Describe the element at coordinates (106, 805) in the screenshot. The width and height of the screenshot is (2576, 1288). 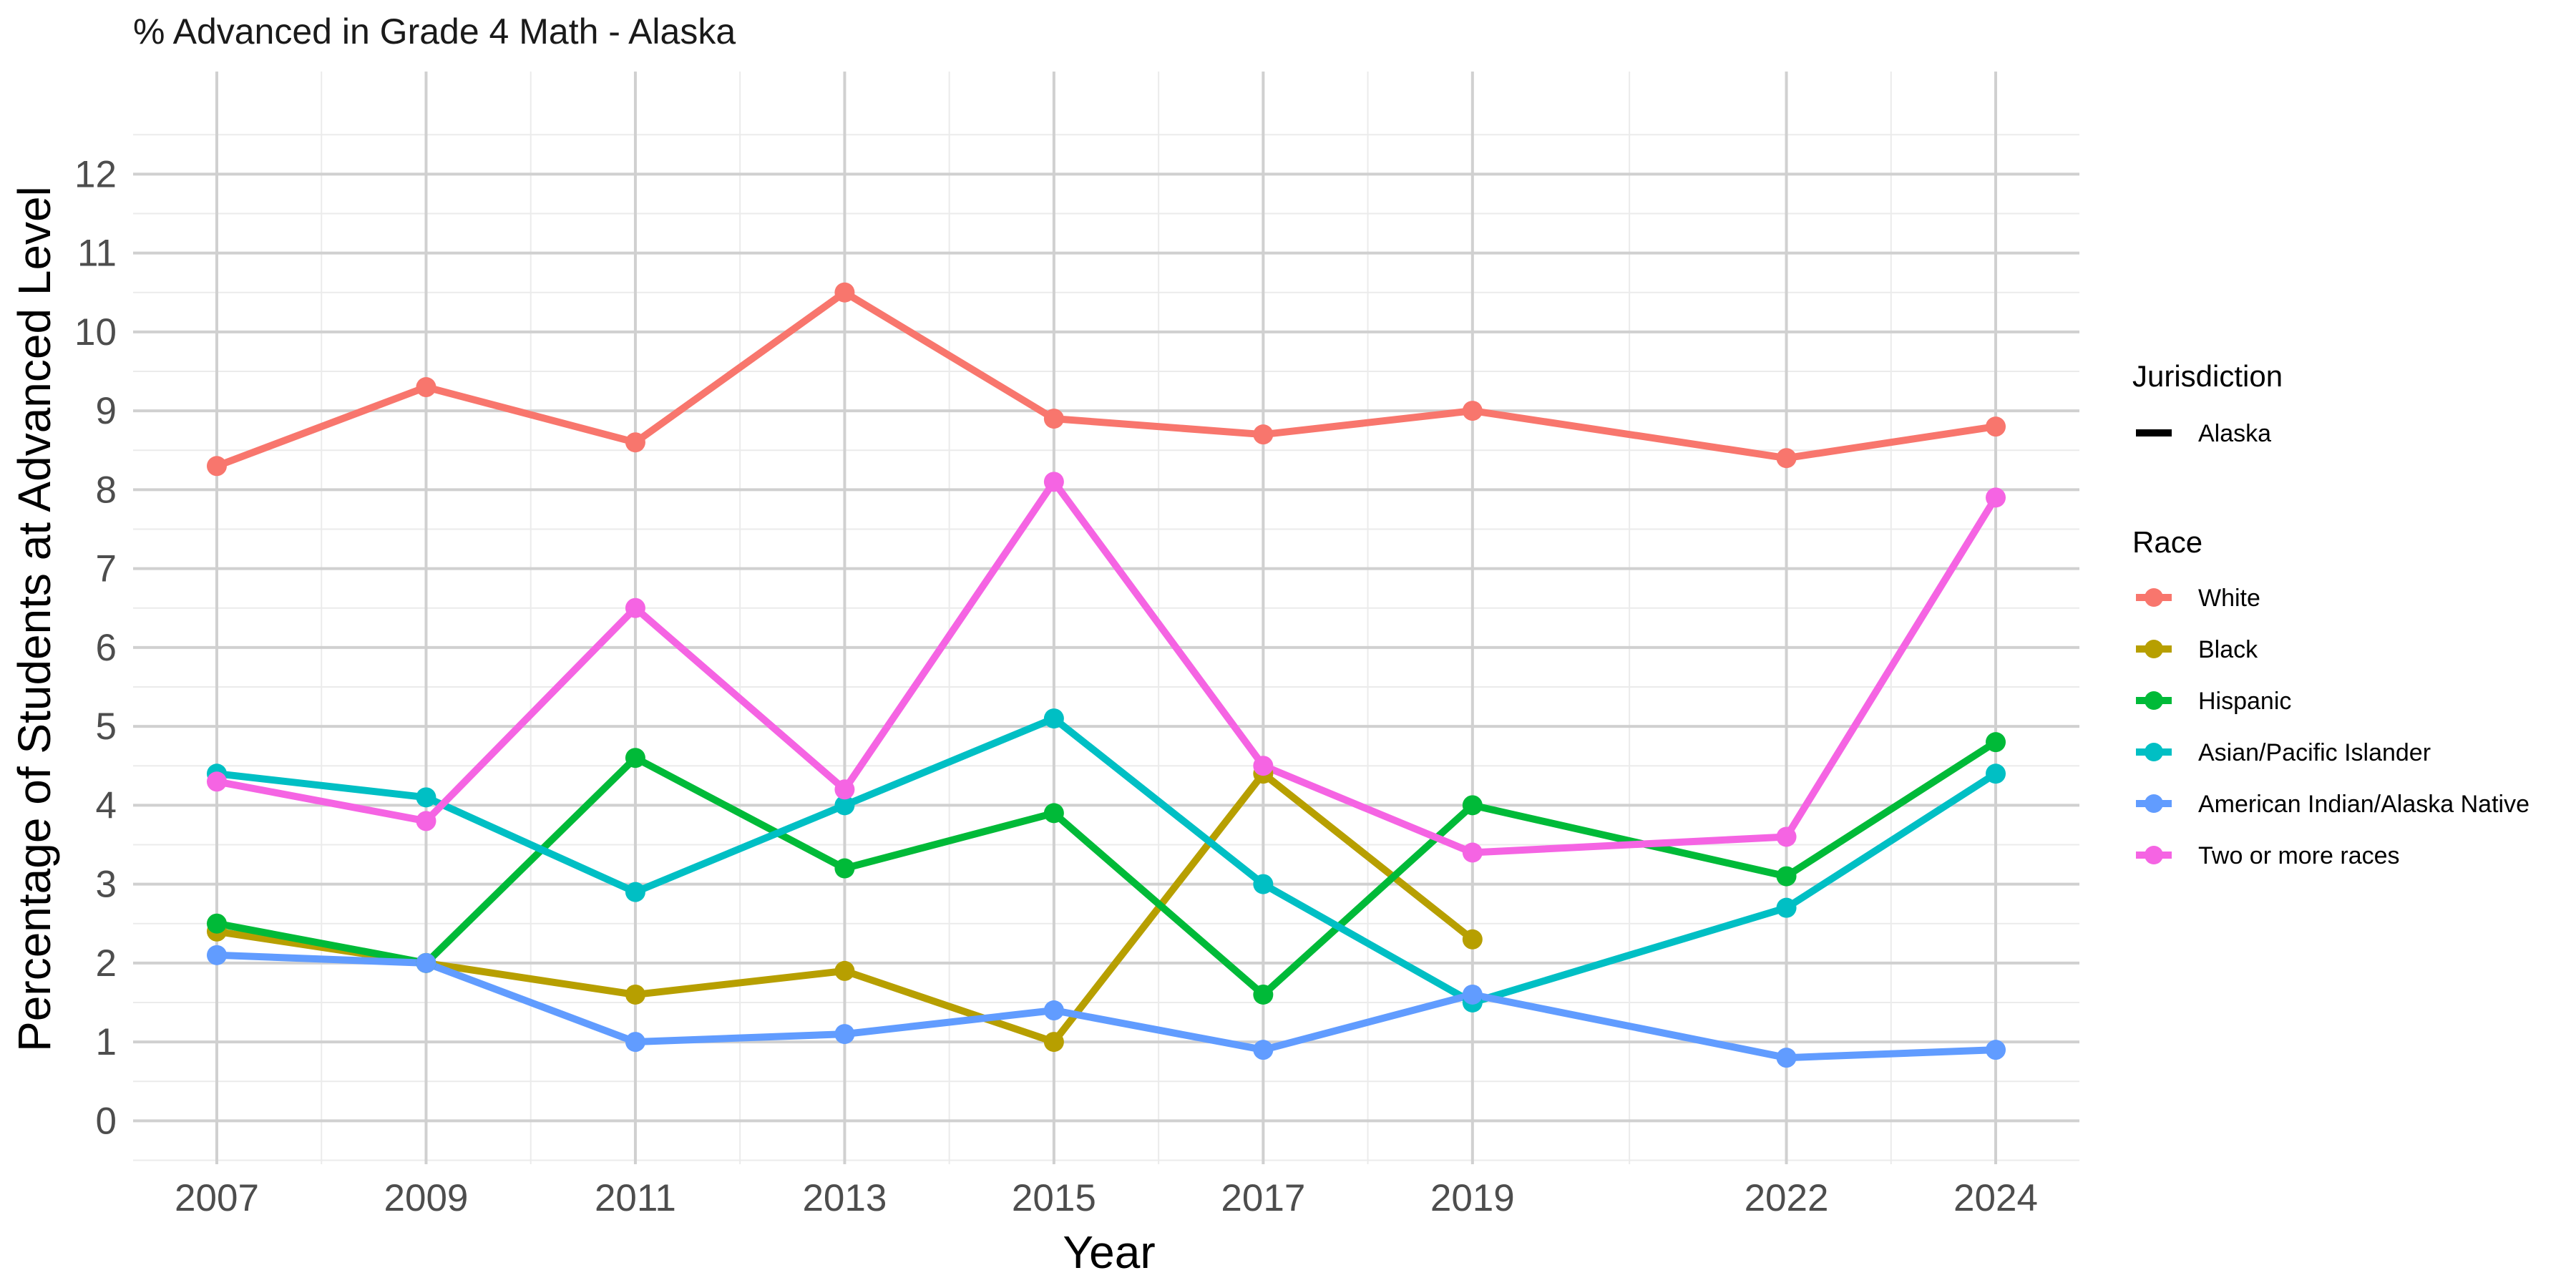
I see `y-tick-label: 4` at that location.